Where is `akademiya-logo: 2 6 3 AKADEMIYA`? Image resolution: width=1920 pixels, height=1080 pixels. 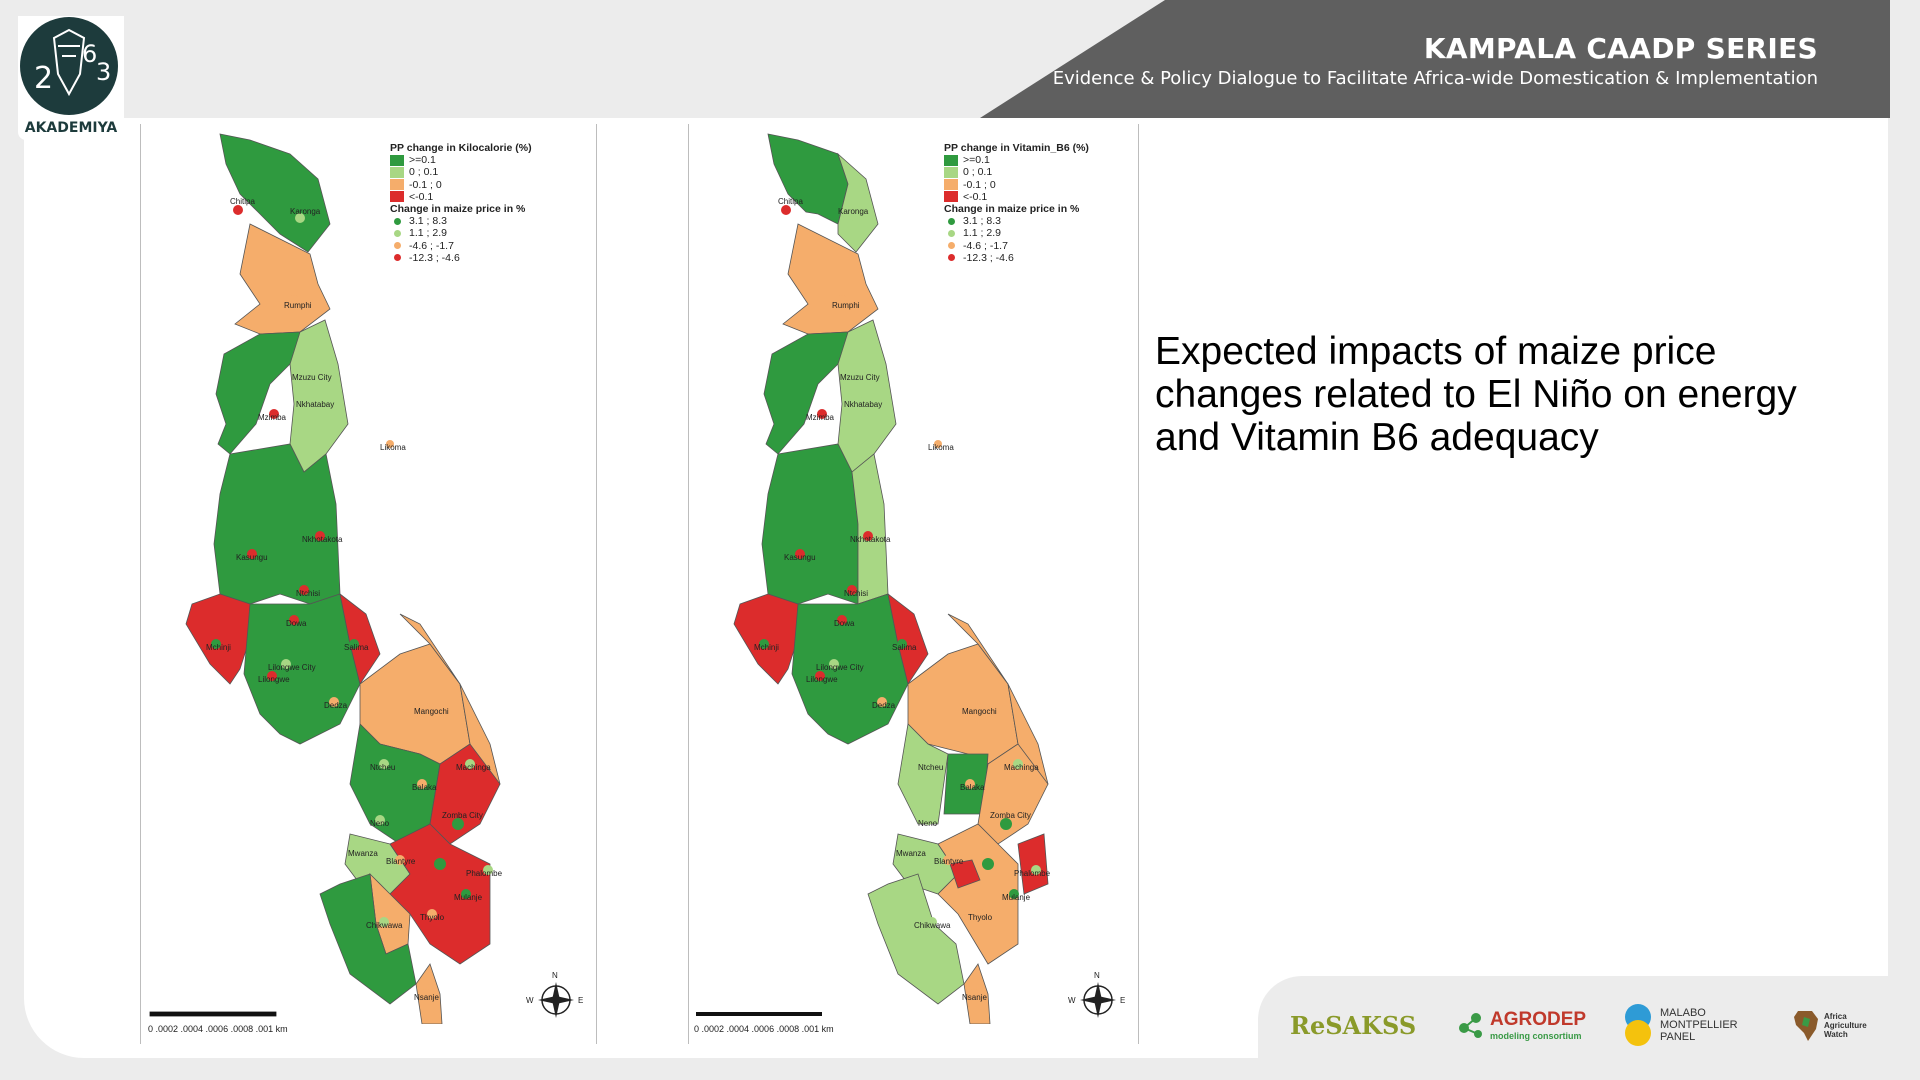
akademiya-logo: 2 6 3 AKADEMIYA is located at coordinates (71, 78).